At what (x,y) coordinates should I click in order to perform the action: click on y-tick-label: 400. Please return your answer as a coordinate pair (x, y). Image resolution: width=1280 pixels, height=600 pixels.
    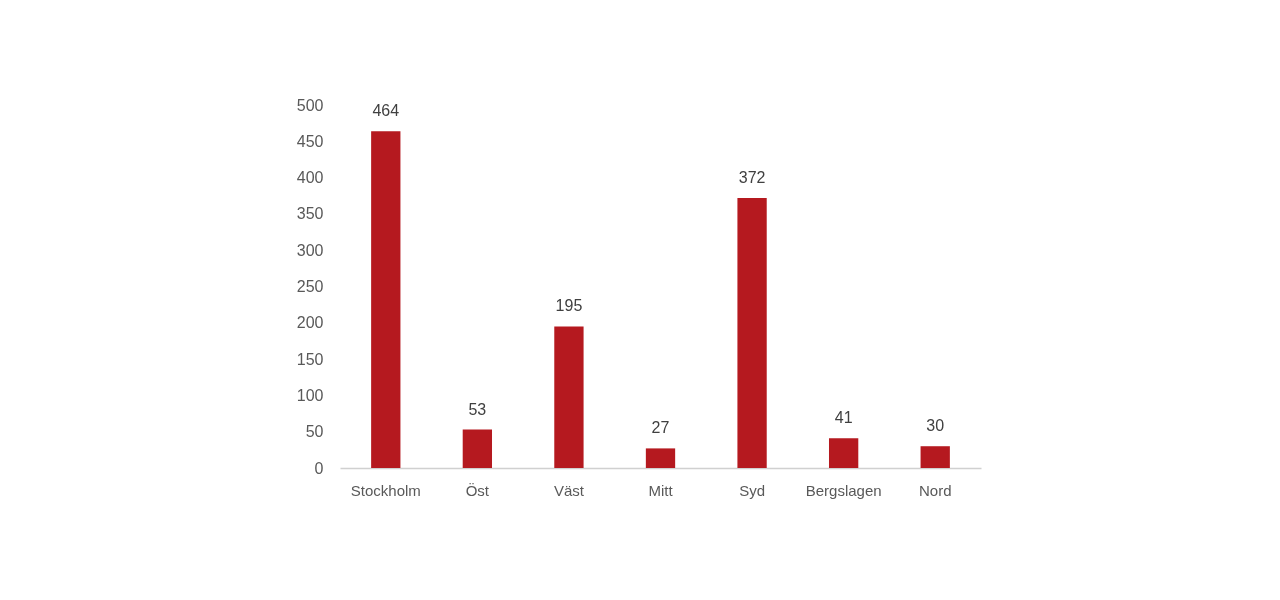
    Looking at the image, I should click on (310, 178).